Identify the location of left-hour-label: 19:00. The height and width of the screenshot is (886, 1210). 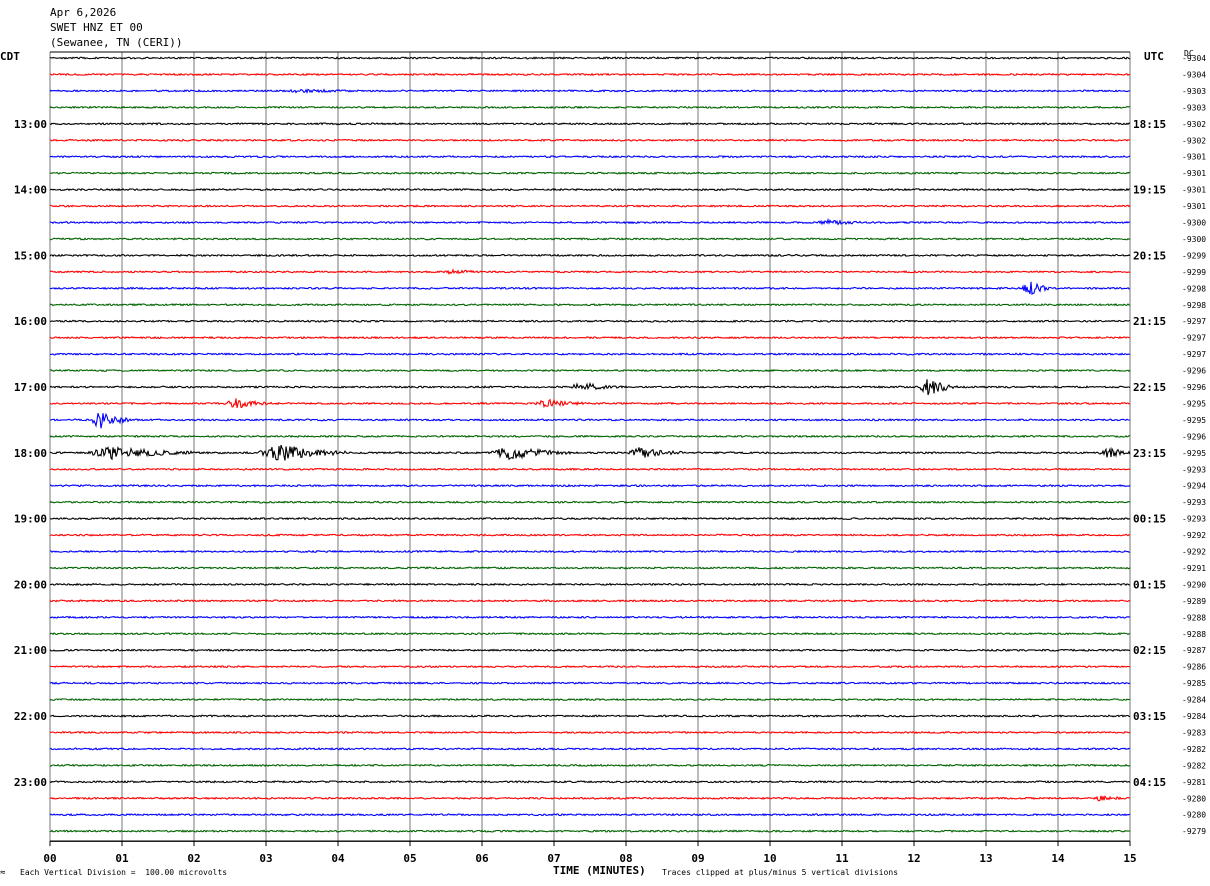
(30, 519).